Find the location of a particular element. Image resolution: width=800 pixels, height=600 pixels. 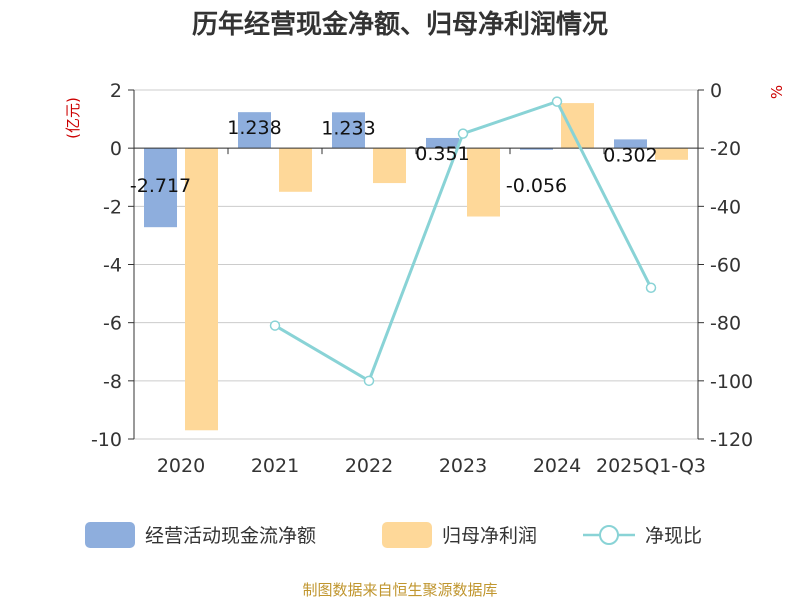

right-axis-tick-label: -100 is located at coordinates (731, 382).